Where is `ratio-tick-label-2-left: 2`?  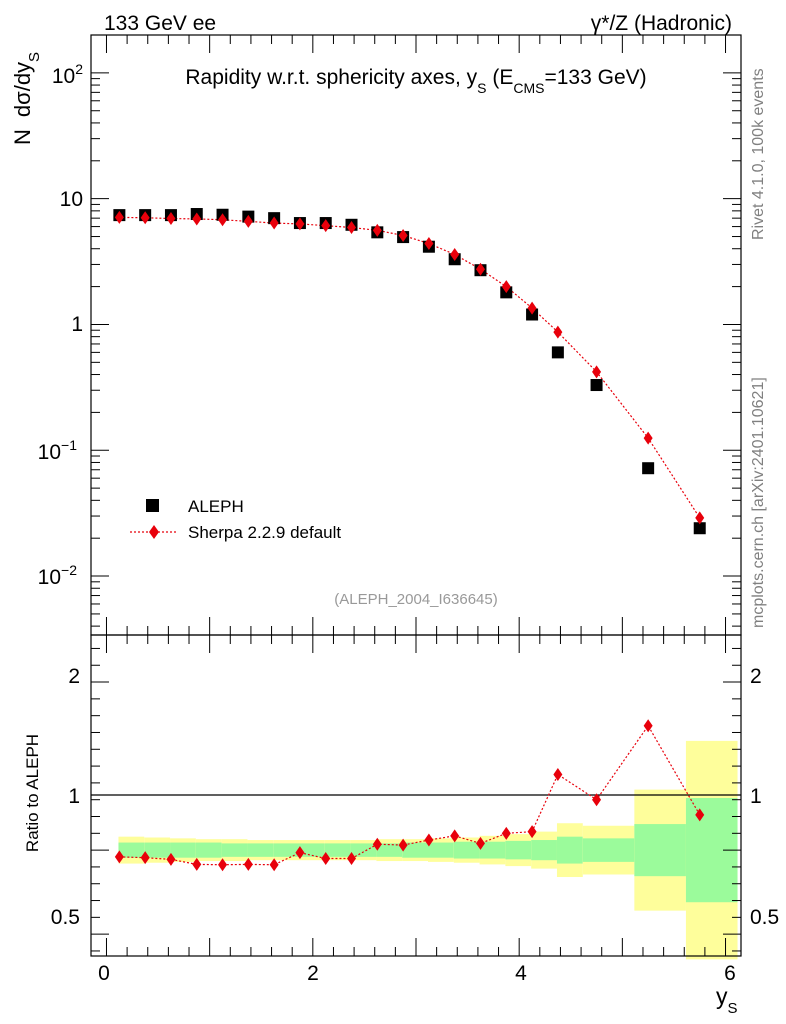 ratio-tick-label-2-left: 2 is located at coordinates (74, 676).